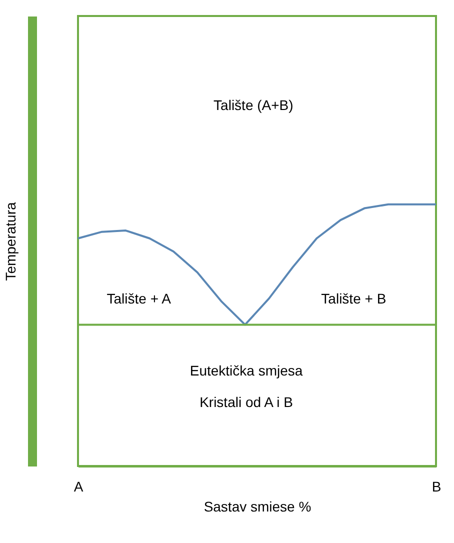 This screenshot has width=454, height=543. I want to click on annotation: Kristali od A i B, so click(246, 402).